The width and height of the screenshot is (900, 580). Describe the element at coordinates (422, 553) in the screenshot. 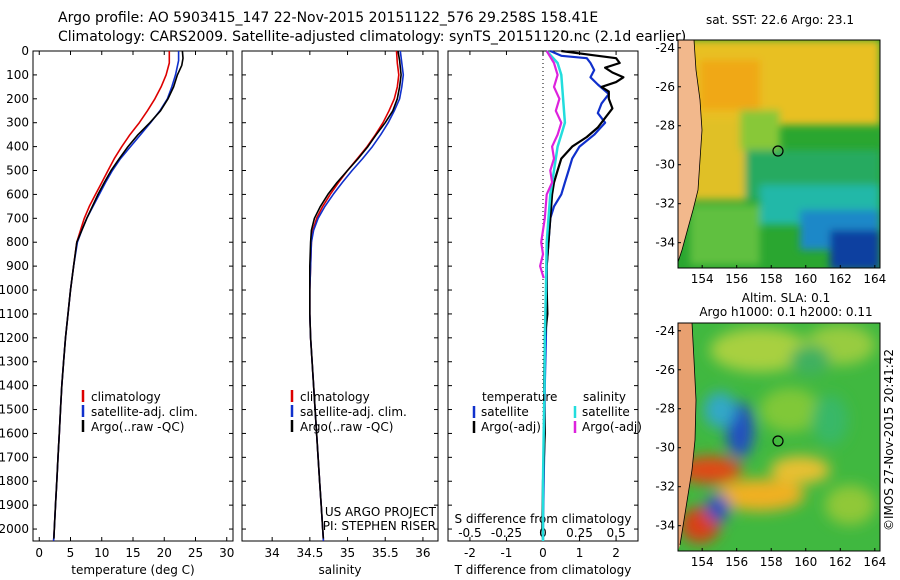

I see `x-tick-label: 36` at that location.